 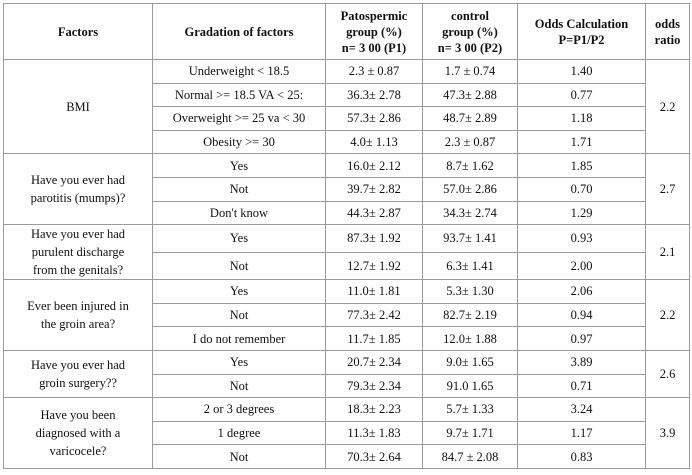 I want to click on header-control: control group (%) n= 3 00 (P2), so click(x=470, y=31).